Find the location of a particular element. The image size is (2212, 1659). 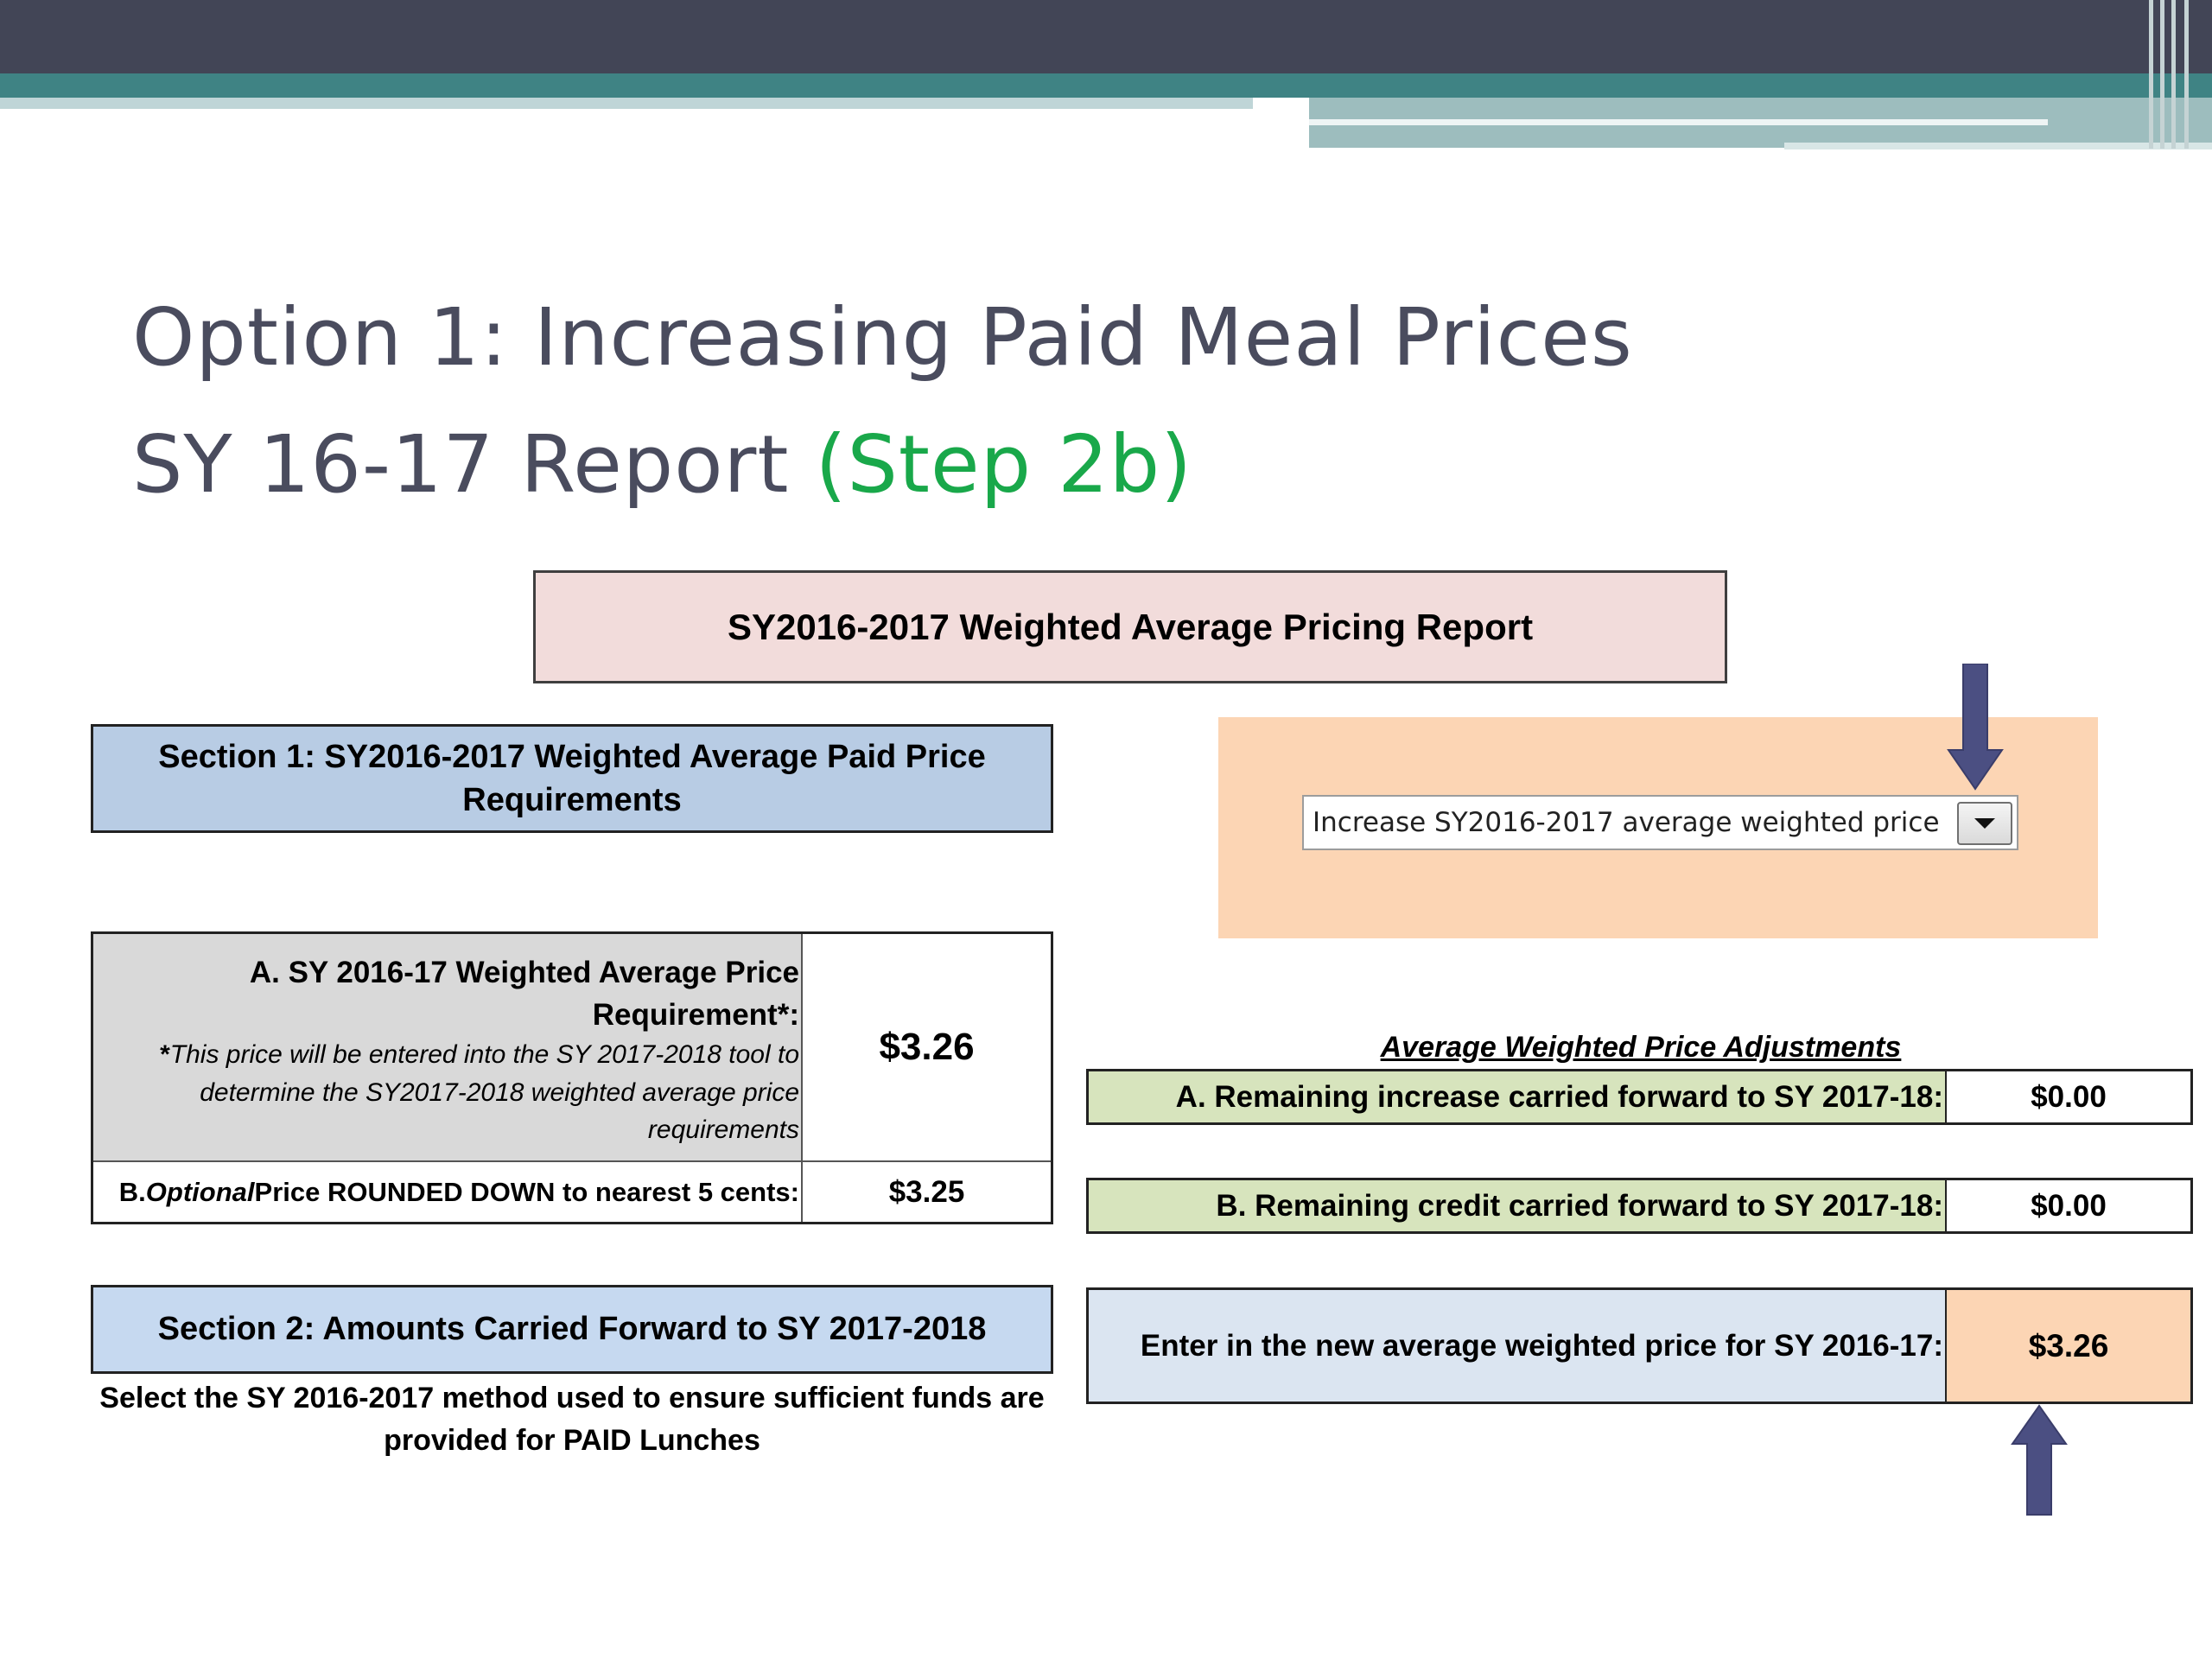

banner-right-line is located at coordinates (1678, 122).